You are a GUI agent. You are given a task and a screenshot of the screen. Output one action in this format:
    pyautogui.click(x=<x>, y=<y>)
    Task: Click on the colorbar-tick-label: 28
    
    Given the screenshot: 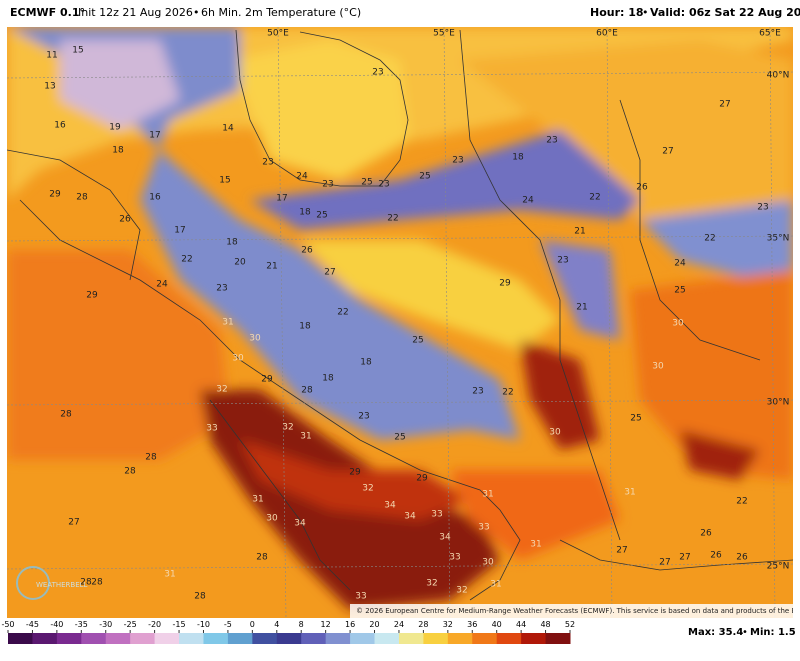 What is the action you would take?
    pyautogui.click(x=423, y=624)
    